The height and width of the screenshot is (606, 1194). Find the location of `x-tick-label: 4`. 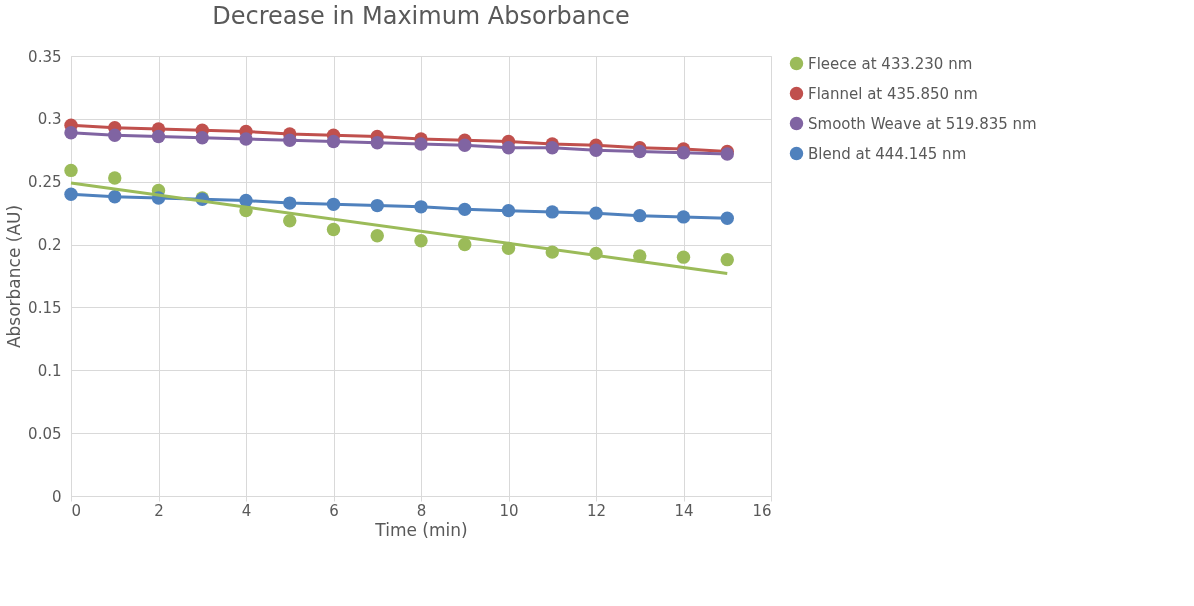

x-tick-label: 4 is located at coordinates (246, 510).